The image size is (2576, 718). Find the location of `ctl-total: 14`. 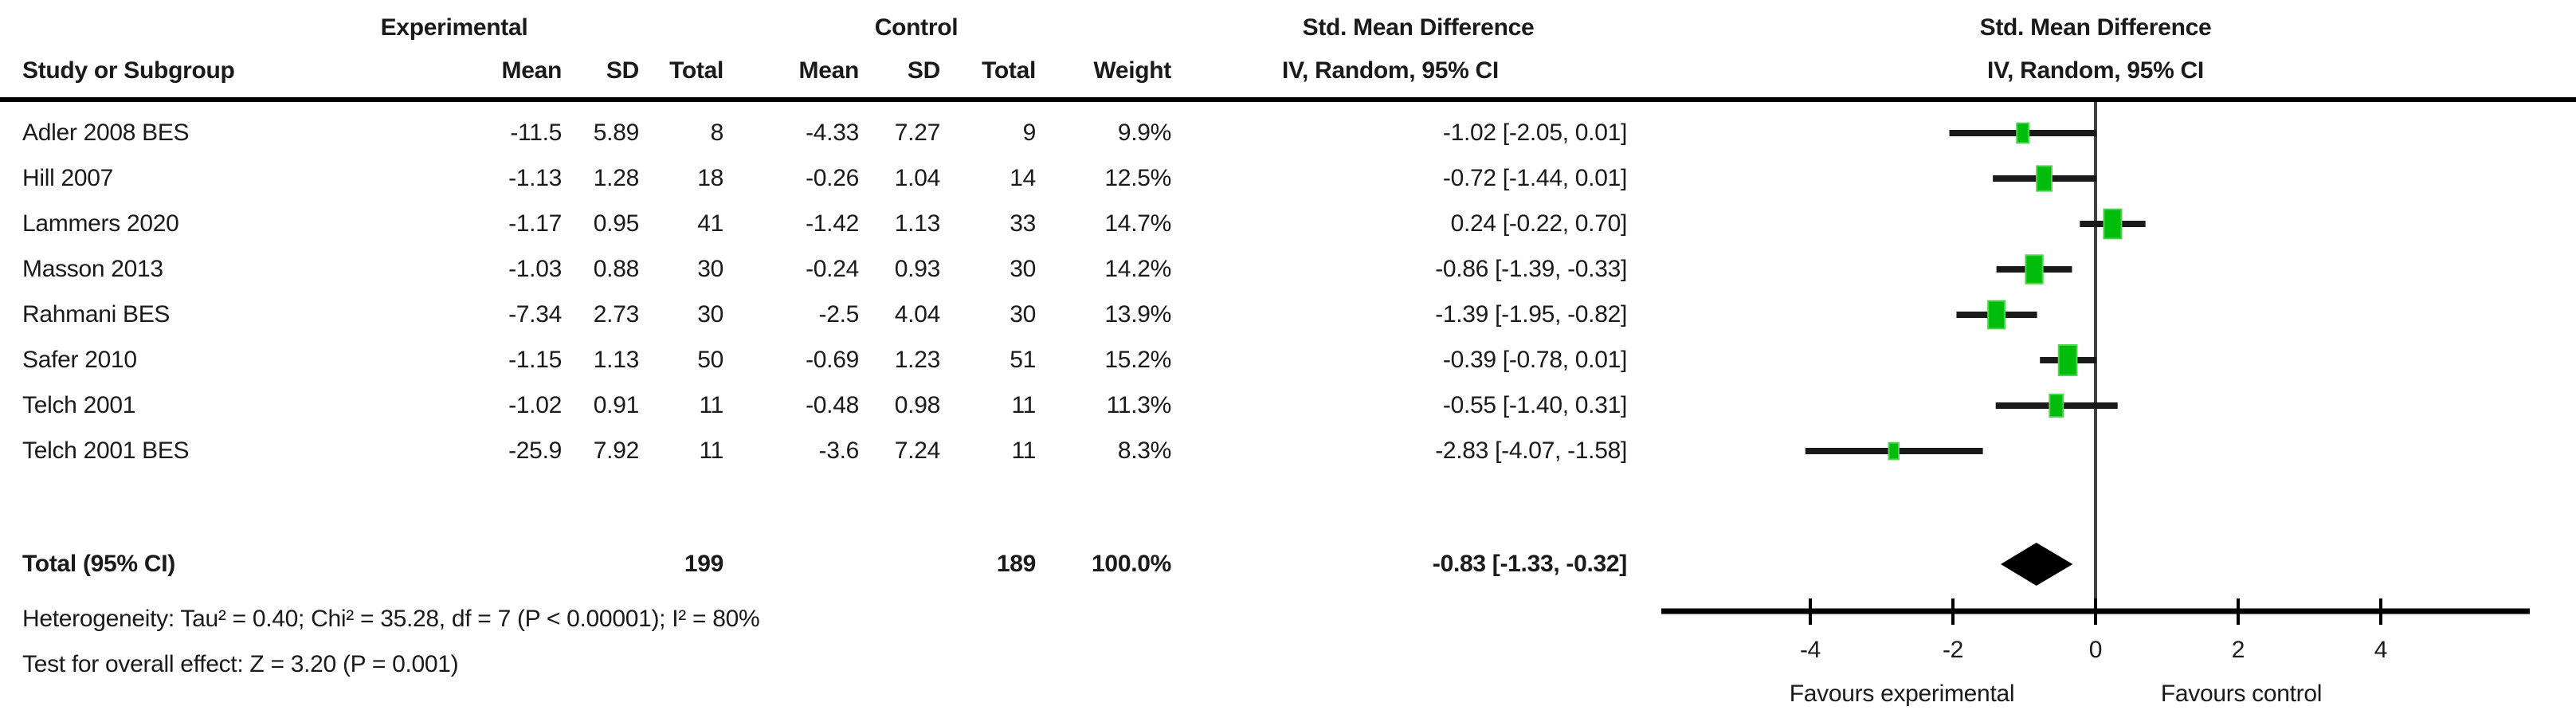

ctl-total: 14 is located at coordinates (1023, 178).